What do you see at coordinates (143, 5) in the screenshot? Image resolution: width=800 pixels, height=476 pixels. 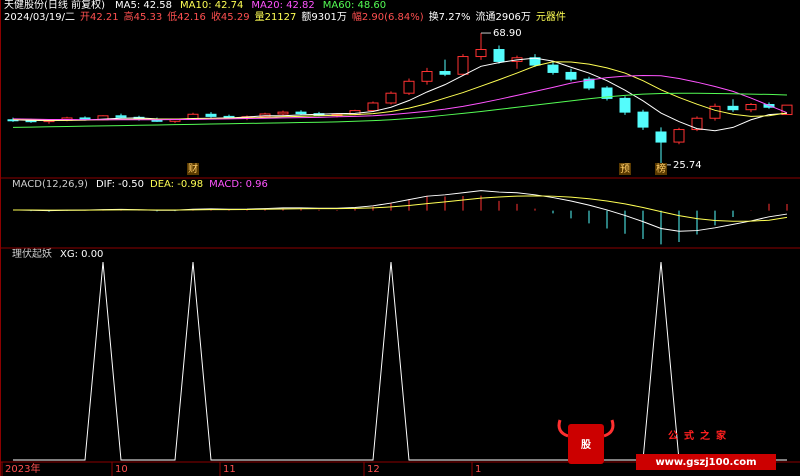 I see `ma-legend: MA5: 42.58` at bounding box center [143, 5].